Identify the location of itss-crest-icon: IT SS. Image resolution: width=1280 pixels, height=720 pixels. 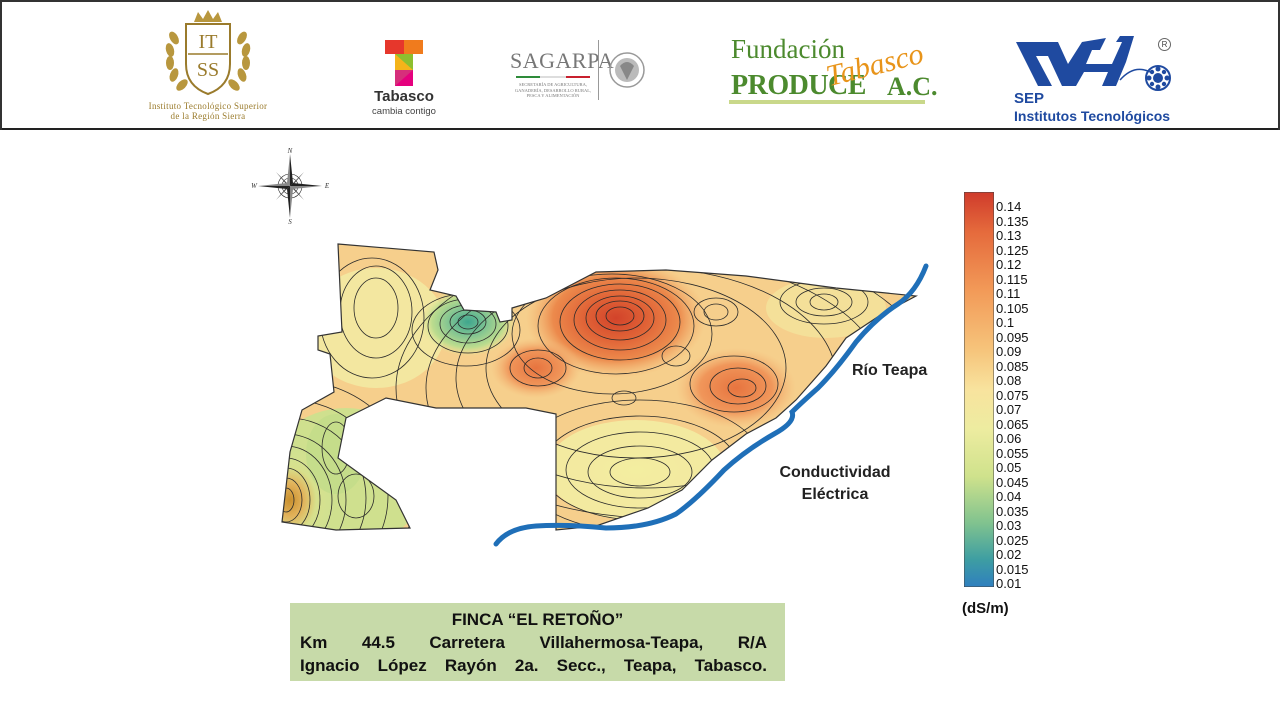
(208, 53).